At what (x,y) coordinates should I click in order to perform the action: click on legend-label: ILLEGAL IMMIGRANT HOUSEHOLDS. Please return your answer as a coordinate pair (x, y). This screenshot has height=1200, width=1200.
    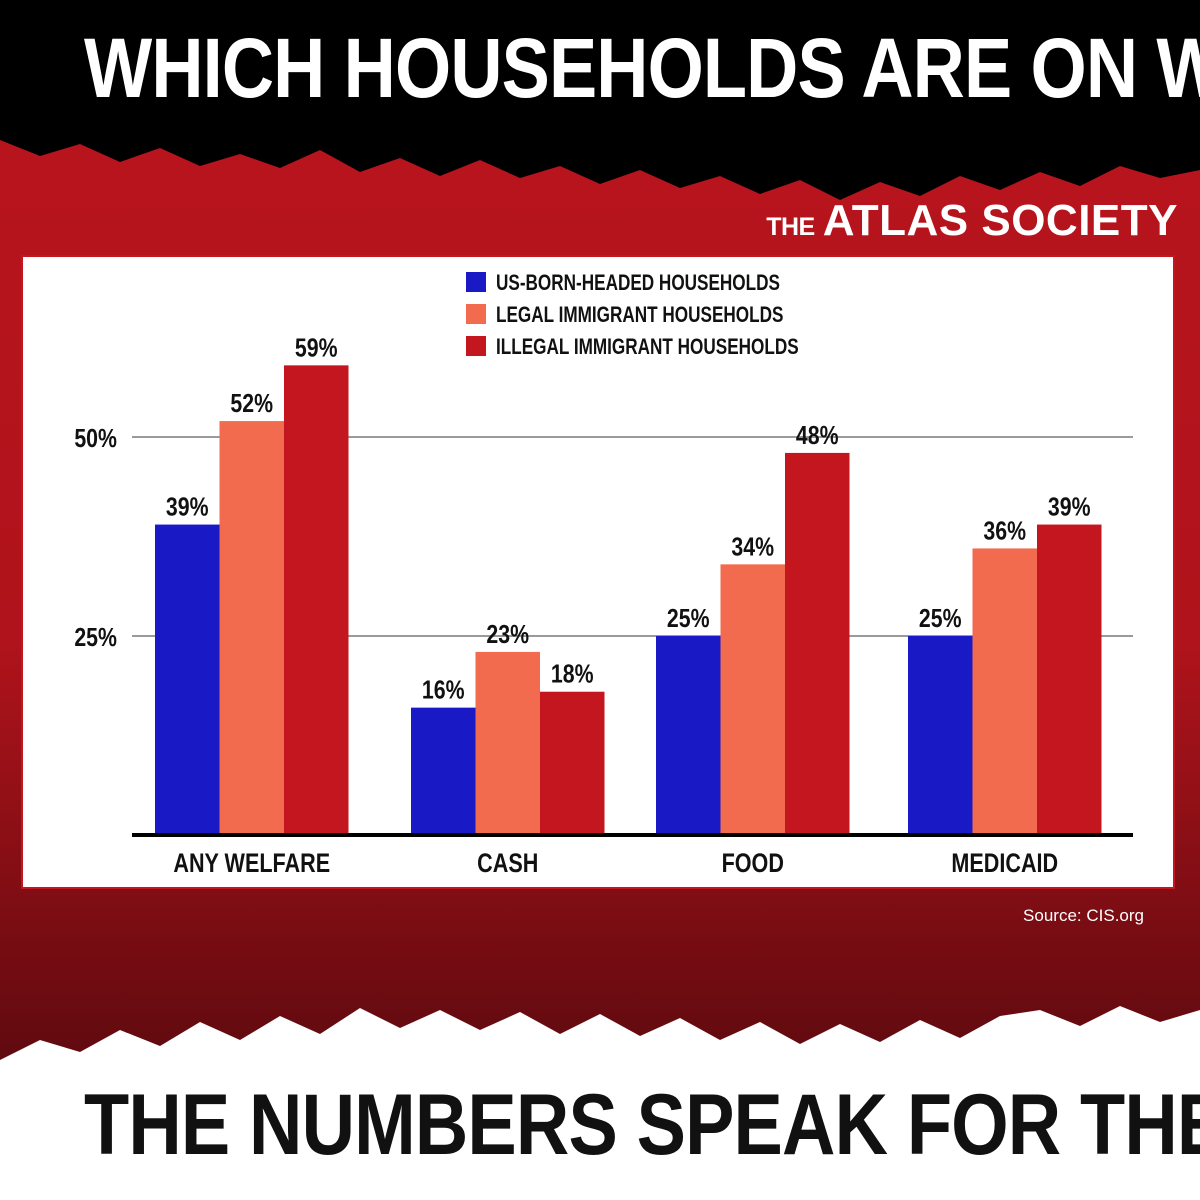
    Looking at the image, I should click on (647, 347).